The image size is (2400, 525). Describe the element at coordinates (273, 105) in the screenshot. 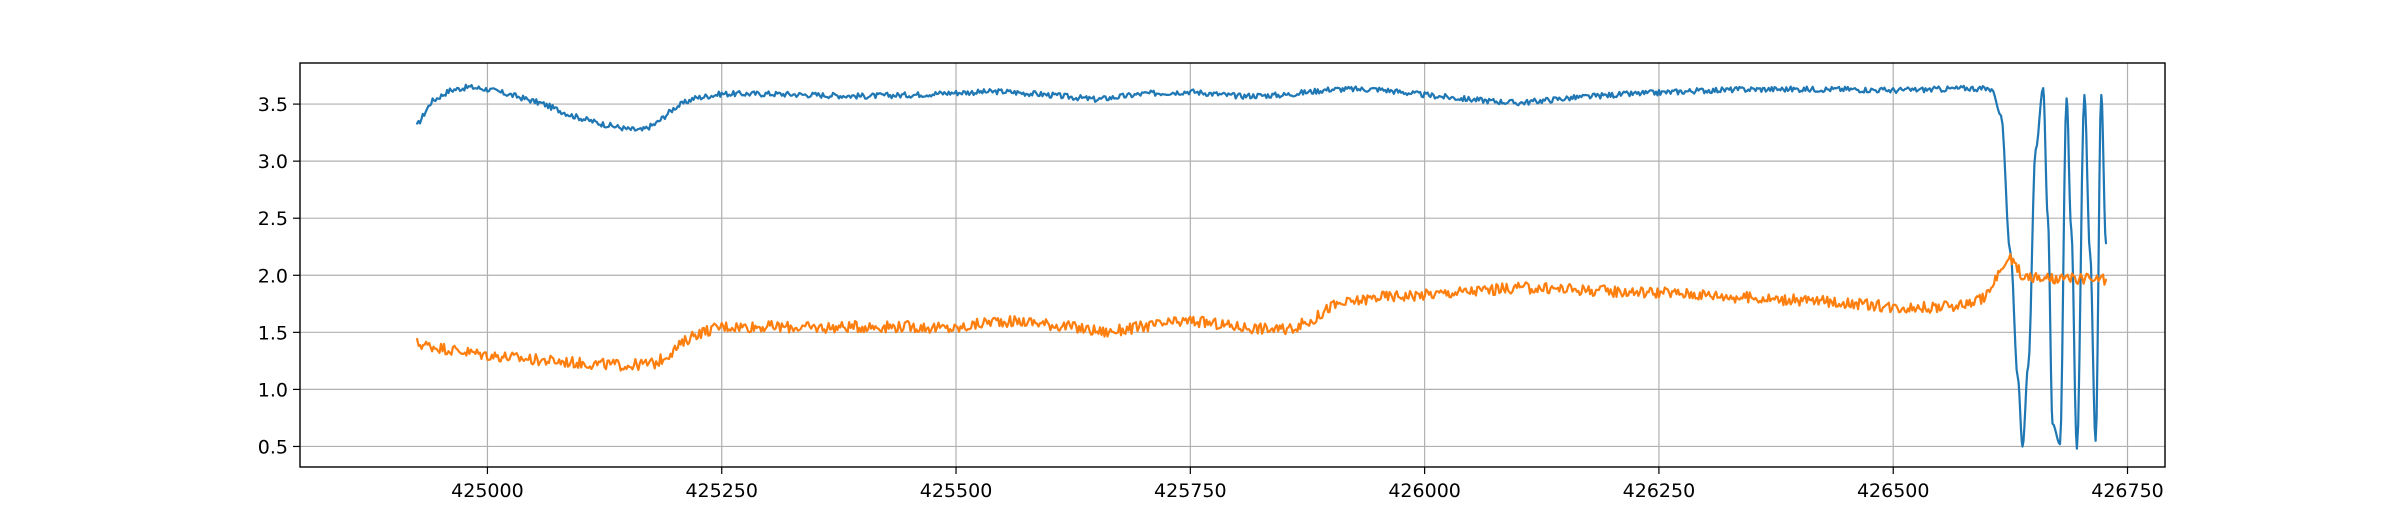

I see `y-tick-label: 3.5` at that location.